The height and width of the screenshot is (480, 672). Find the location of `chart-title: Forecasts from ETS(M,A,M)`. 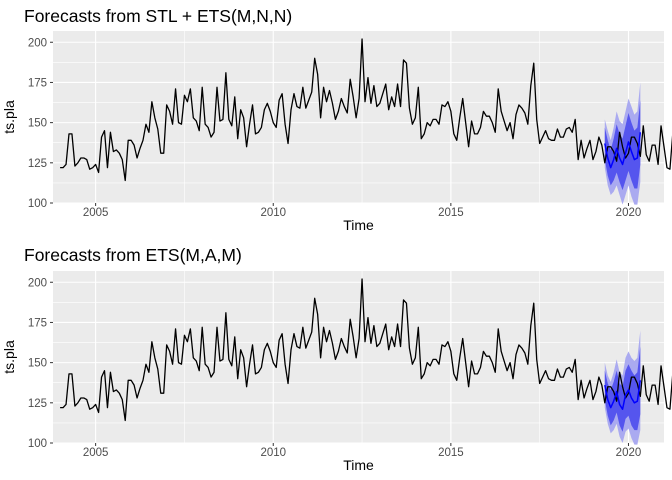

chart-title: Forecasts from ETS(M,A,M) is located at coordinates (133, 255).